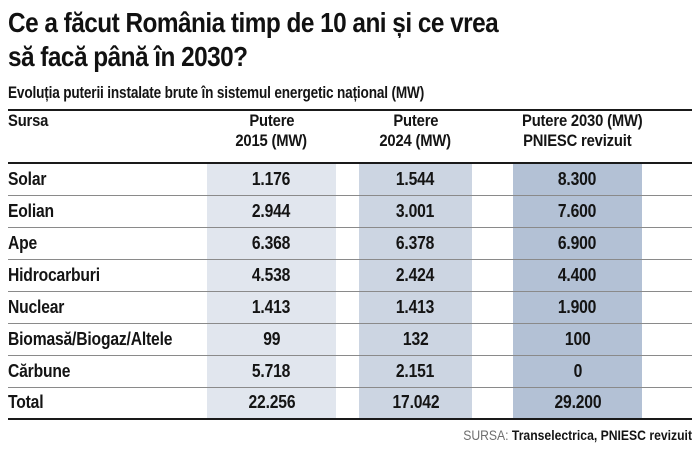 The image size is (699, 459). Describe the element at coordinates (271, 275) in the screenshot. I see `cell-2015: 4.538` at that location.